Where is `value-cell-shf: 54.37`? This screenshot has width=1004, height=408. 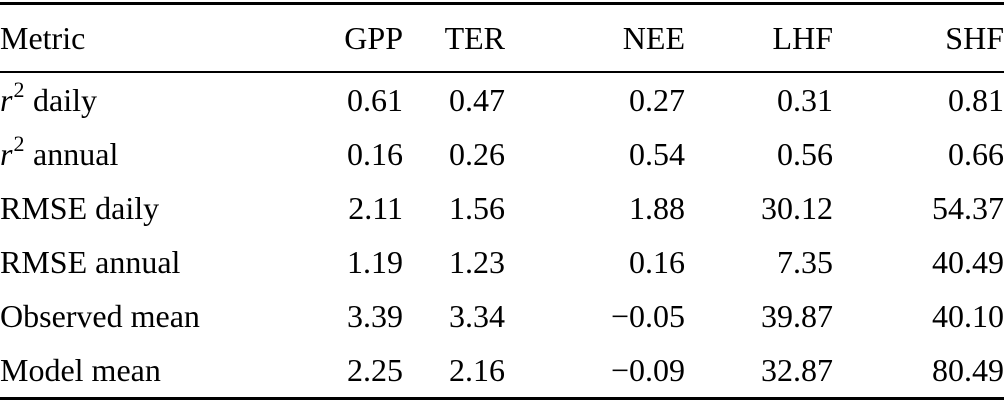
value-cell-shf: 54.37 is located at coordinates (968, 208).